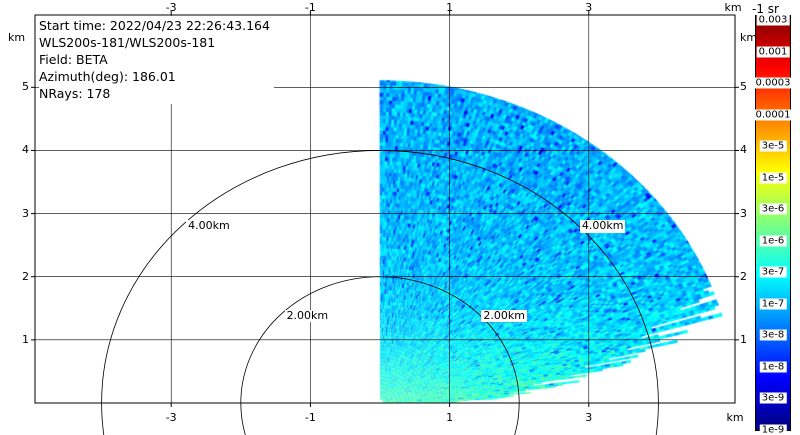 The height and width of the screenshot is (435, 800). Describe the element at coordinates (773, 146) in the screenshot. I see `colorbar-tick-label: 3e-5` at that location.